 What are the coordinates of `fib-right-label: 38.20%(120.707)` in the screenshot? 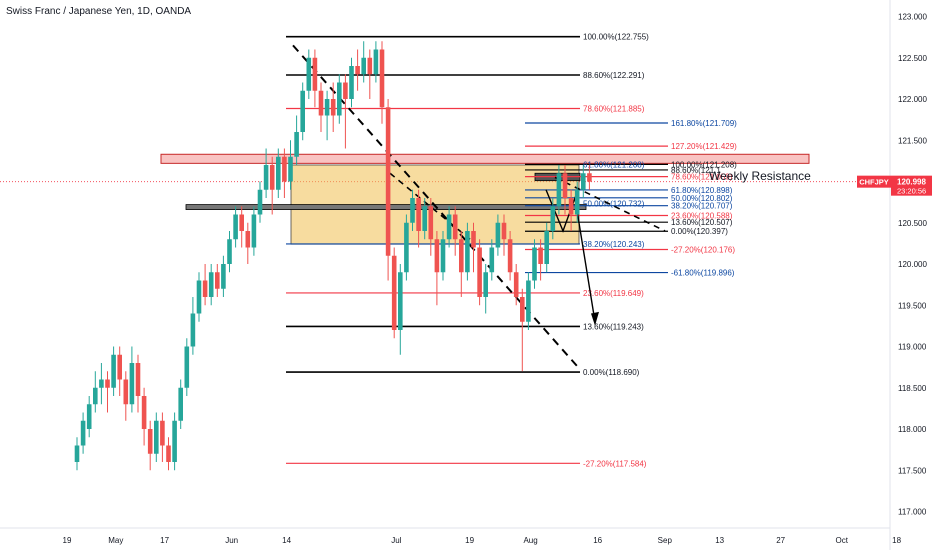 It's located at (702, 206).